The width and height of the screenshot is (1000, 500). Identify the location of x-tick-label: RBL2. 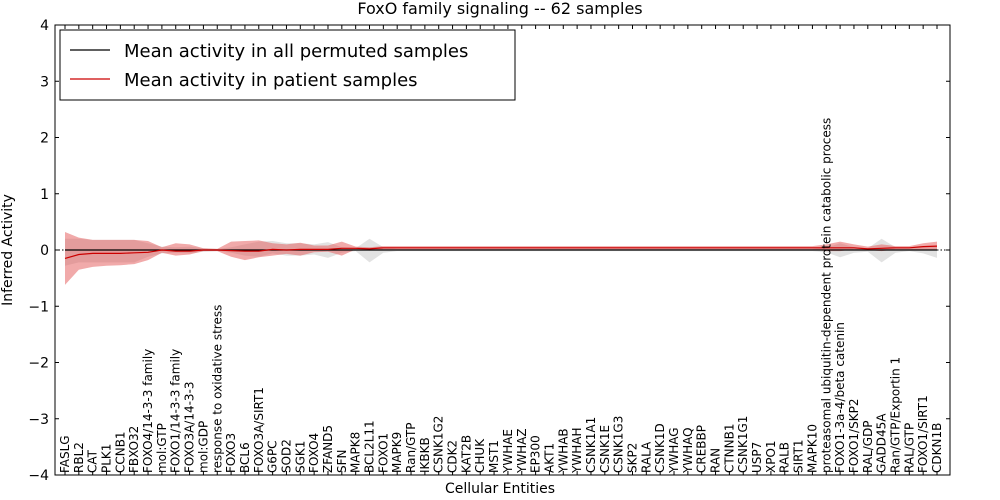
(79, 457).